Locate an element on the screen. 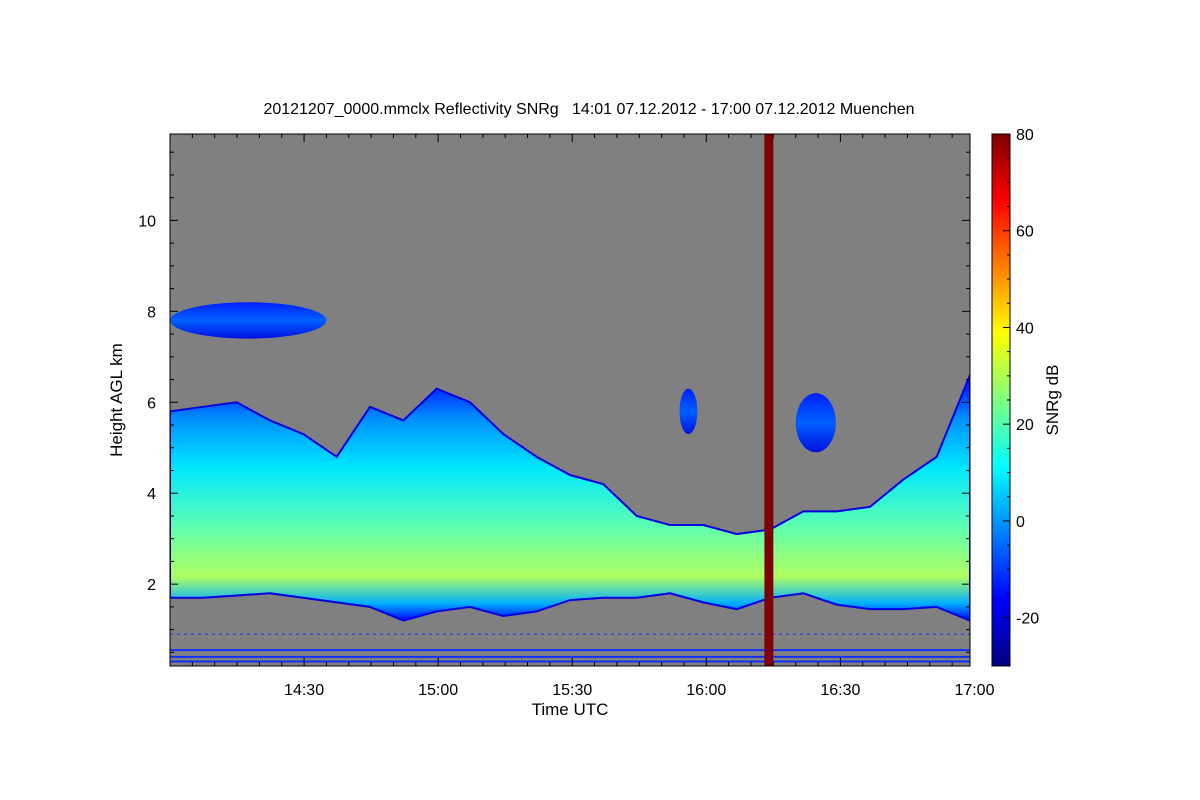 Image resolution: width=1200 pixels, height=800 pixels. y-tick-label: 6 is located at coordinates (151, 403).